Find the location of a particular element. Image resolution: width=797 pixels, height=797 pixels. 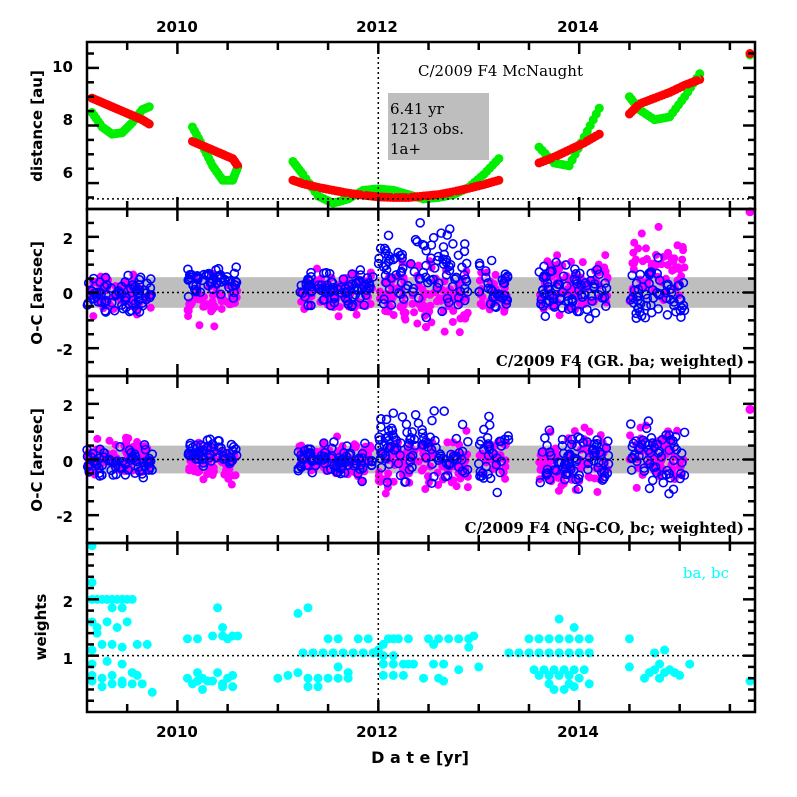

y-tick-label: 0 is located at coordinates (68, 294).